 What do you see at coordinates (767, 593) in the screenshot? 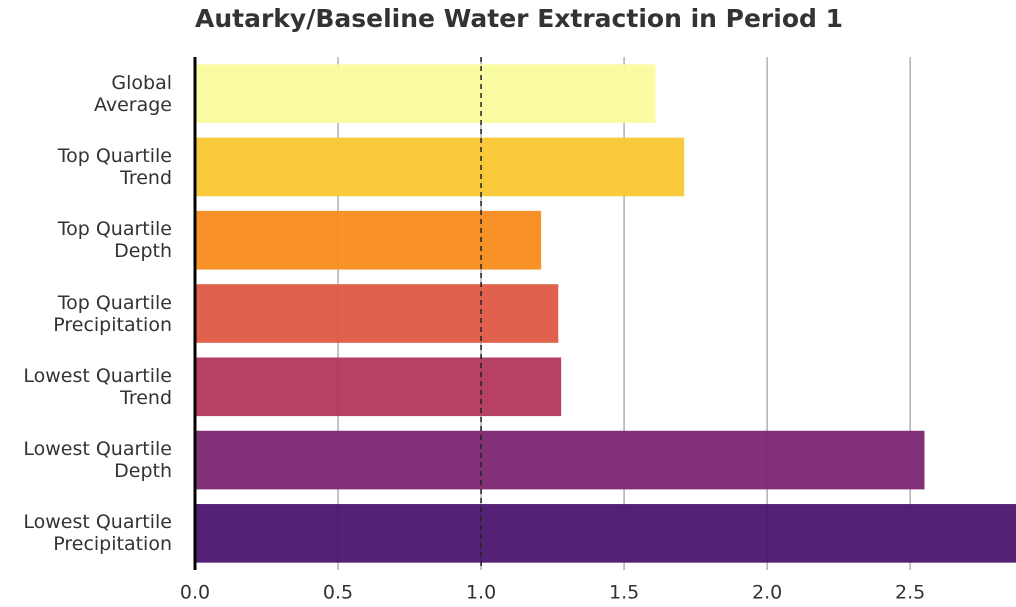
I see `x-tick-label: 2.0` at bounding box center [767, 593].